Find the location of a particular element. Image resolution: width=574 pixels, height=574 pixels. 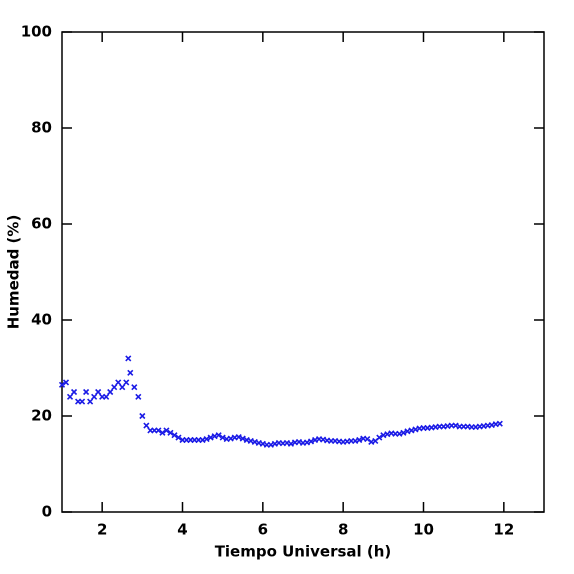

y-axis-label: Humedad (%) is located at coordinates (14, 272).